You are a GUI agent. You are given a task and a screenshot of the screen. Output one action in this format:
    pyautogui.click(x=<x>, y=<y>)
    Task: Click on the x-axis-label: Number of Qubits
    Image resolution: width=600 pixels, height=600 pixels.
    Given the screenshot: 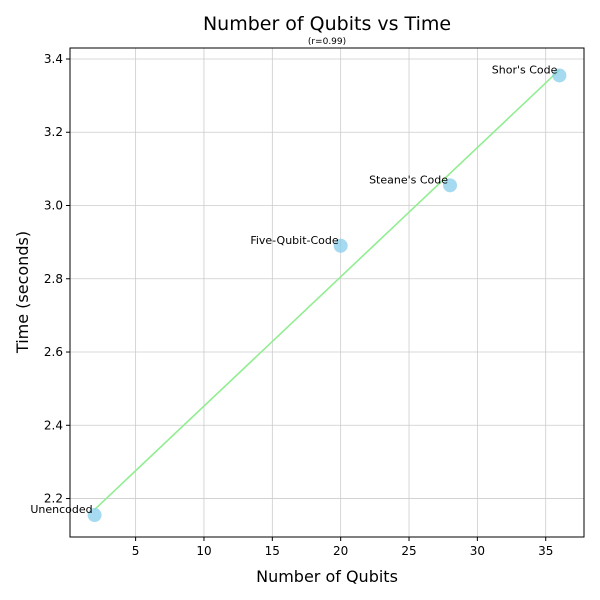 What is the action you would take?
    pyautogui.click(x=327, y=576)
    